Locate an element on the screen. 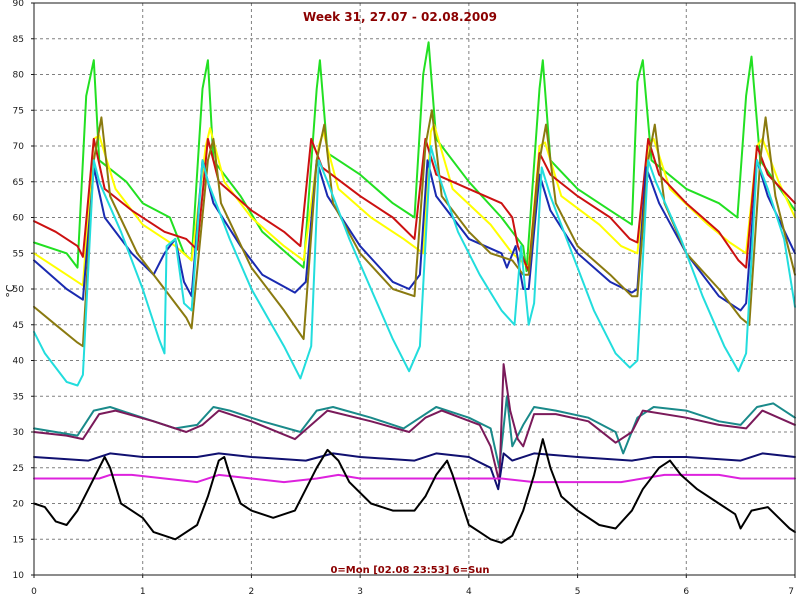  y-tick-label: 25 is located at coordinates (18, 469).